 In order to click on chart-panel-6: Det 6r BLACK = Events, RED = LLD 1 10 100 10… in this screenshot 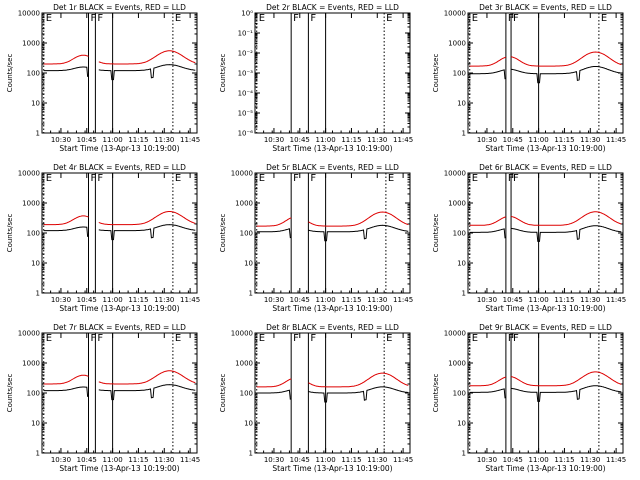, I will do `click(529, 238)`.